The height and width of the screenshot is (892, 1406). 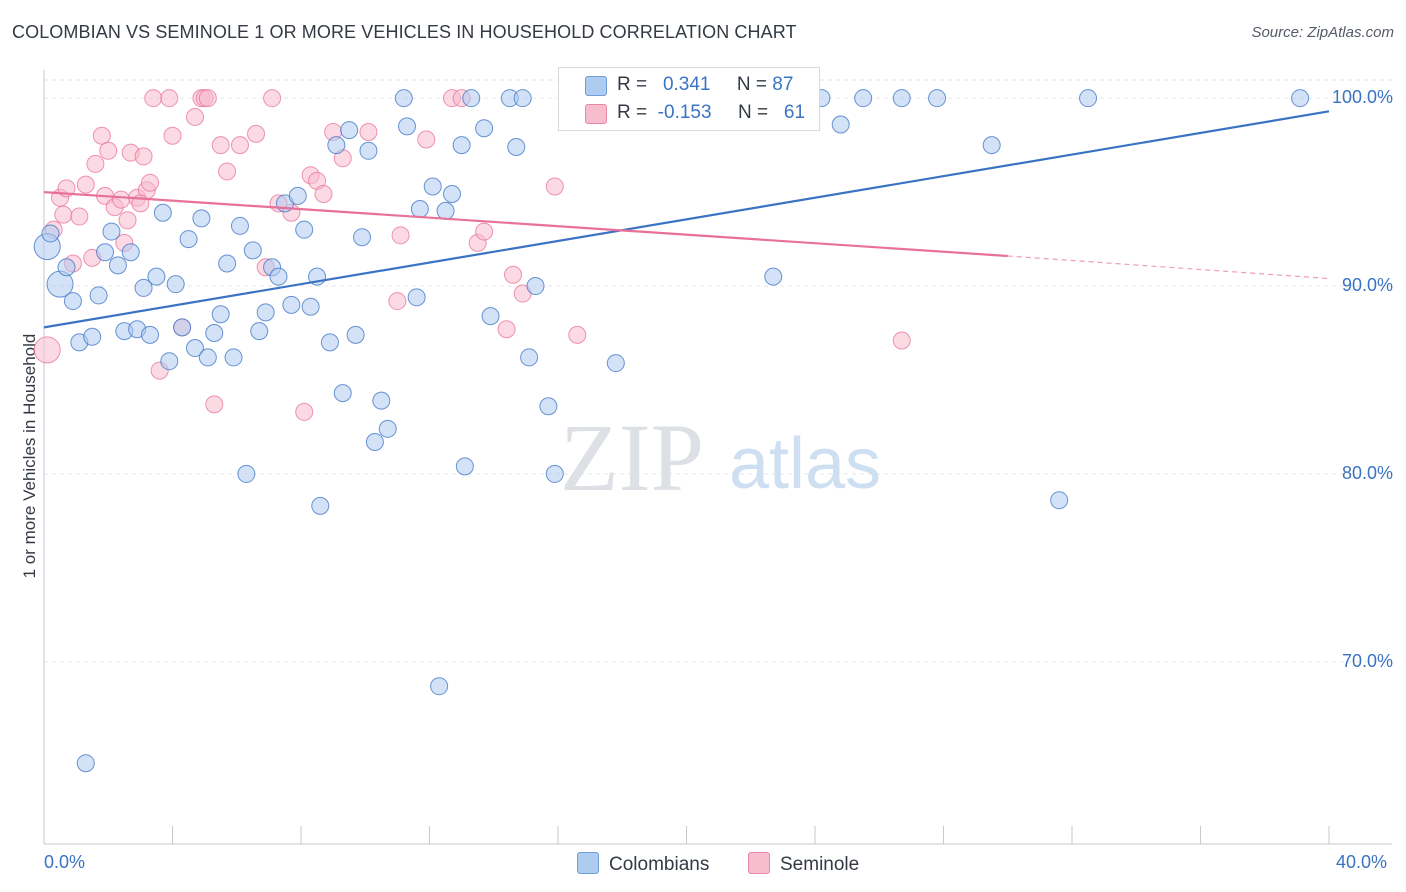 What do you see at coordinates (783, 84) in the screenshot?
I see `legend-n-value: 87` at bounding box center [783, 84].